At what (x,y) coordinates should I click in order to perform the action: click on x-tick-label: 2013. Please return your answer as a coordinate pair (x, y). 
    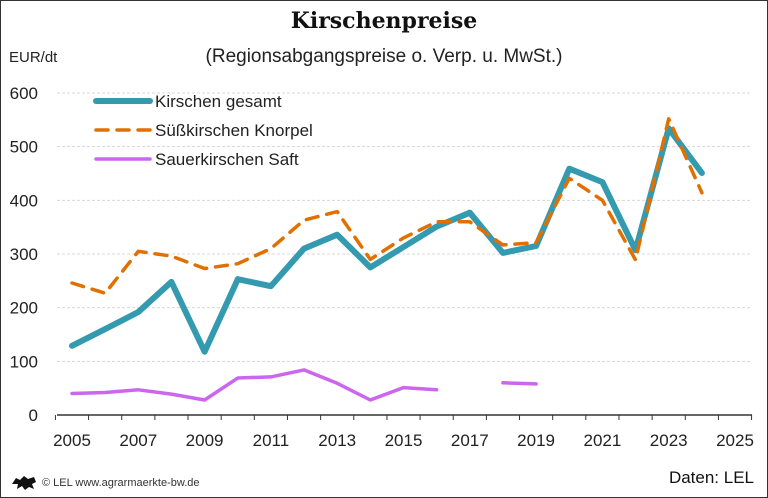
    Looking at the image, I should click on (337, 440).